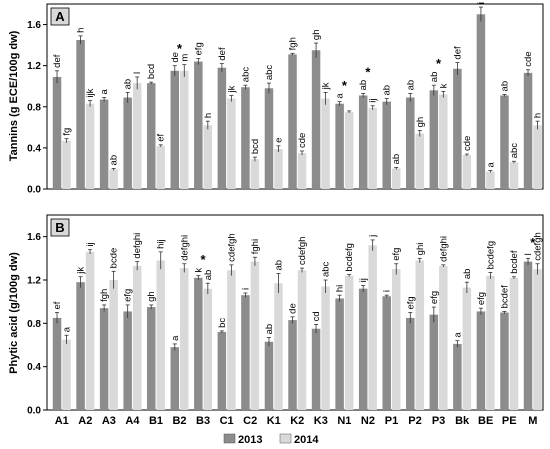 The image size is (550, 449). What do you see at coordinates (34, 148) in the screenshot?
I see `y-tick-label: 0.4` at bounding box center [34, 148].